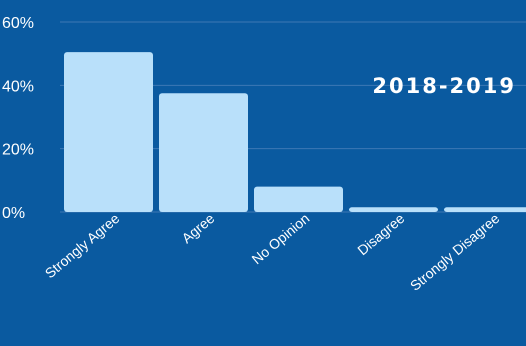 This screenshot has height=346, width=526. I want to click on x-tick-label: Strongly Agree, so click(82, 245).